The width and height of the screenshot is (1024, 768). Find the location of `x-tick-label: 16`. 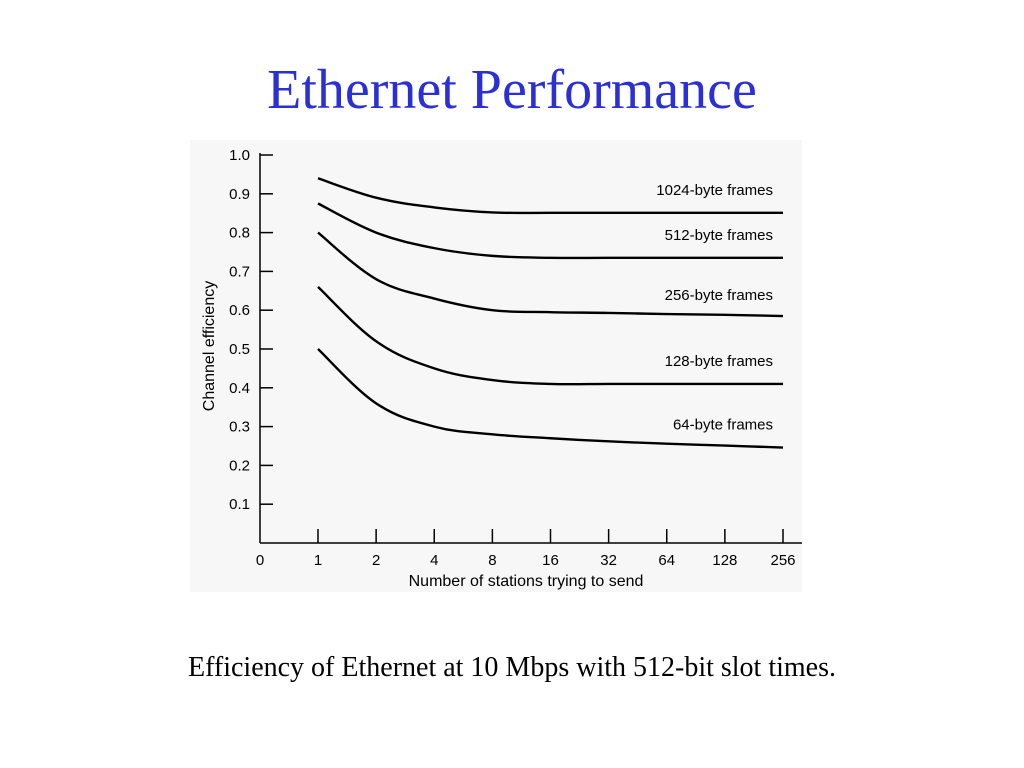

x-tick-label: 16 is located at coordinates (550, 560).